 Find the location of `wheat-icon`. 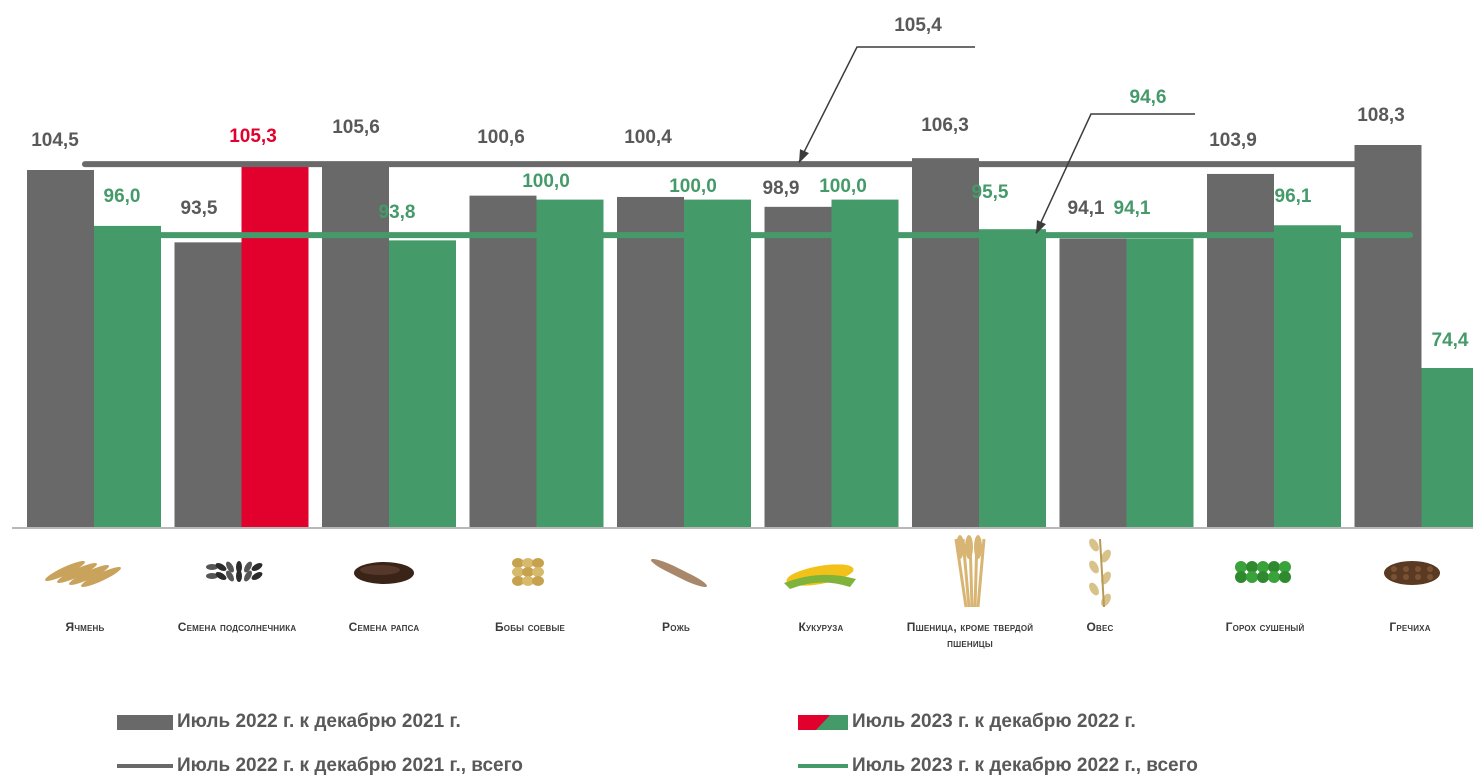

wheat-icon is located at coordinates (970, 571).